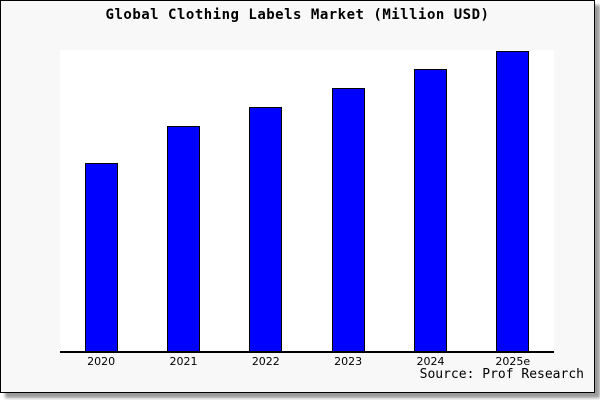 This screenshot has height=400, width=600. Describe the element at coordinates (265, 361) in the screenshot. I see `x-tick-label-2022: 2022` at that location.